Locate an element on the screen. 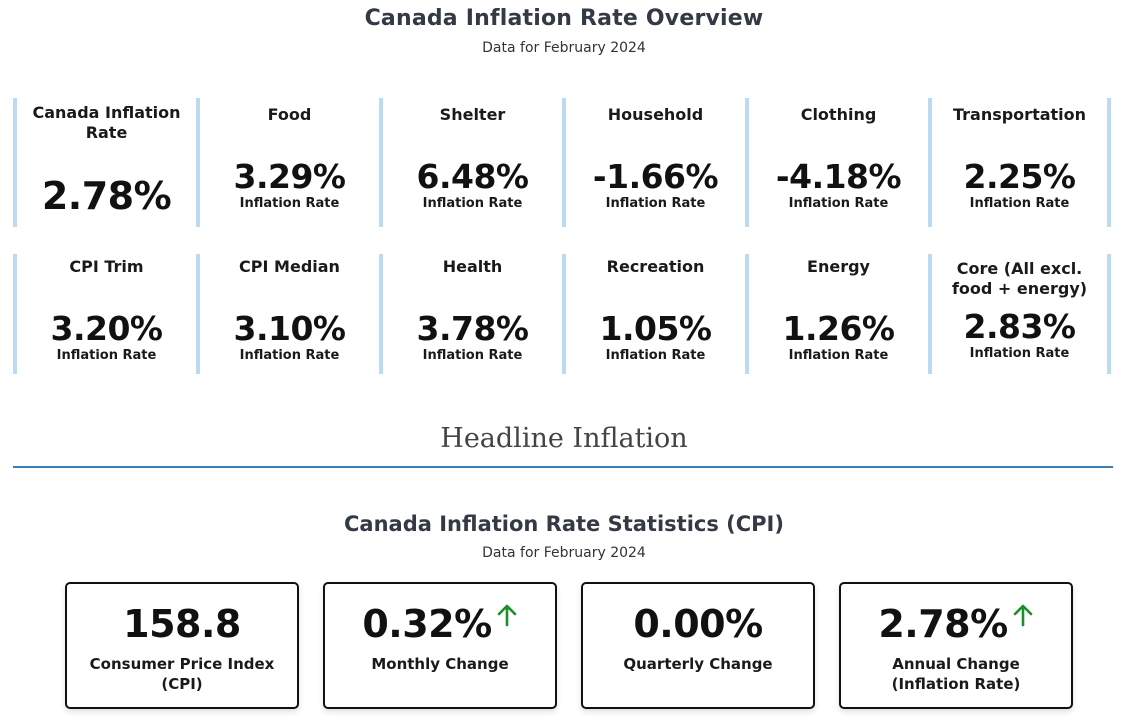 The width and height of the screenshot is (1128, 720). stat-value: 0.00% is located at coordinates (698, 624).